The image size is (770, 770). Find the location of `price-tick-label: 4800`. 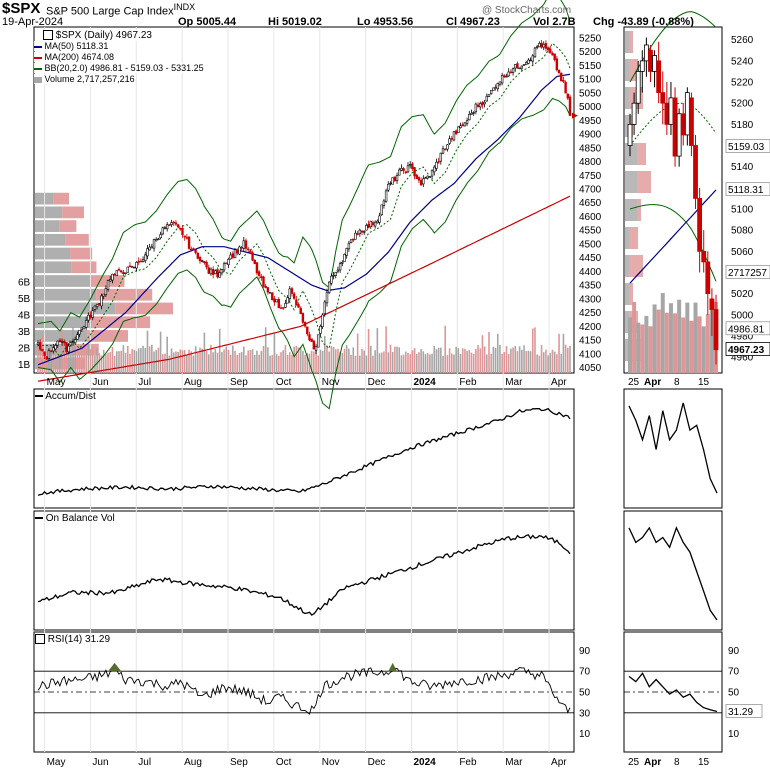

price-tick-label: 4800 is located at coordinates (590, 162).